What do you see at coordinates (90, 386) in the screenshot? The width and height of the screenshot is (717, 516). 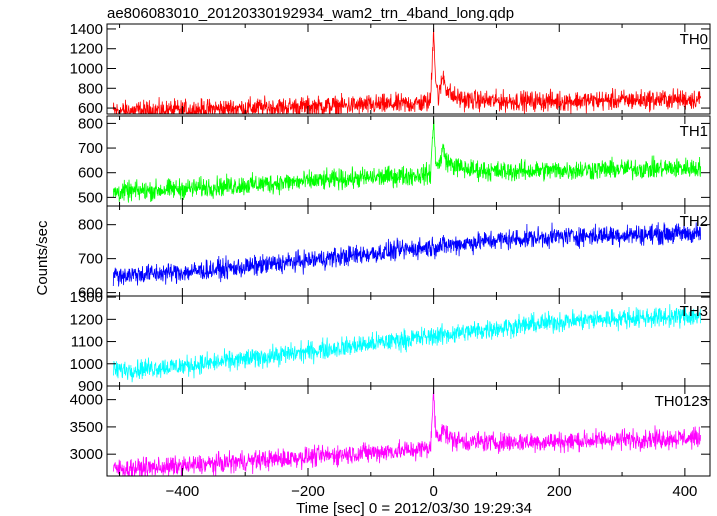 I see `y-tick-label: 900` at bounding box center [90, 386].